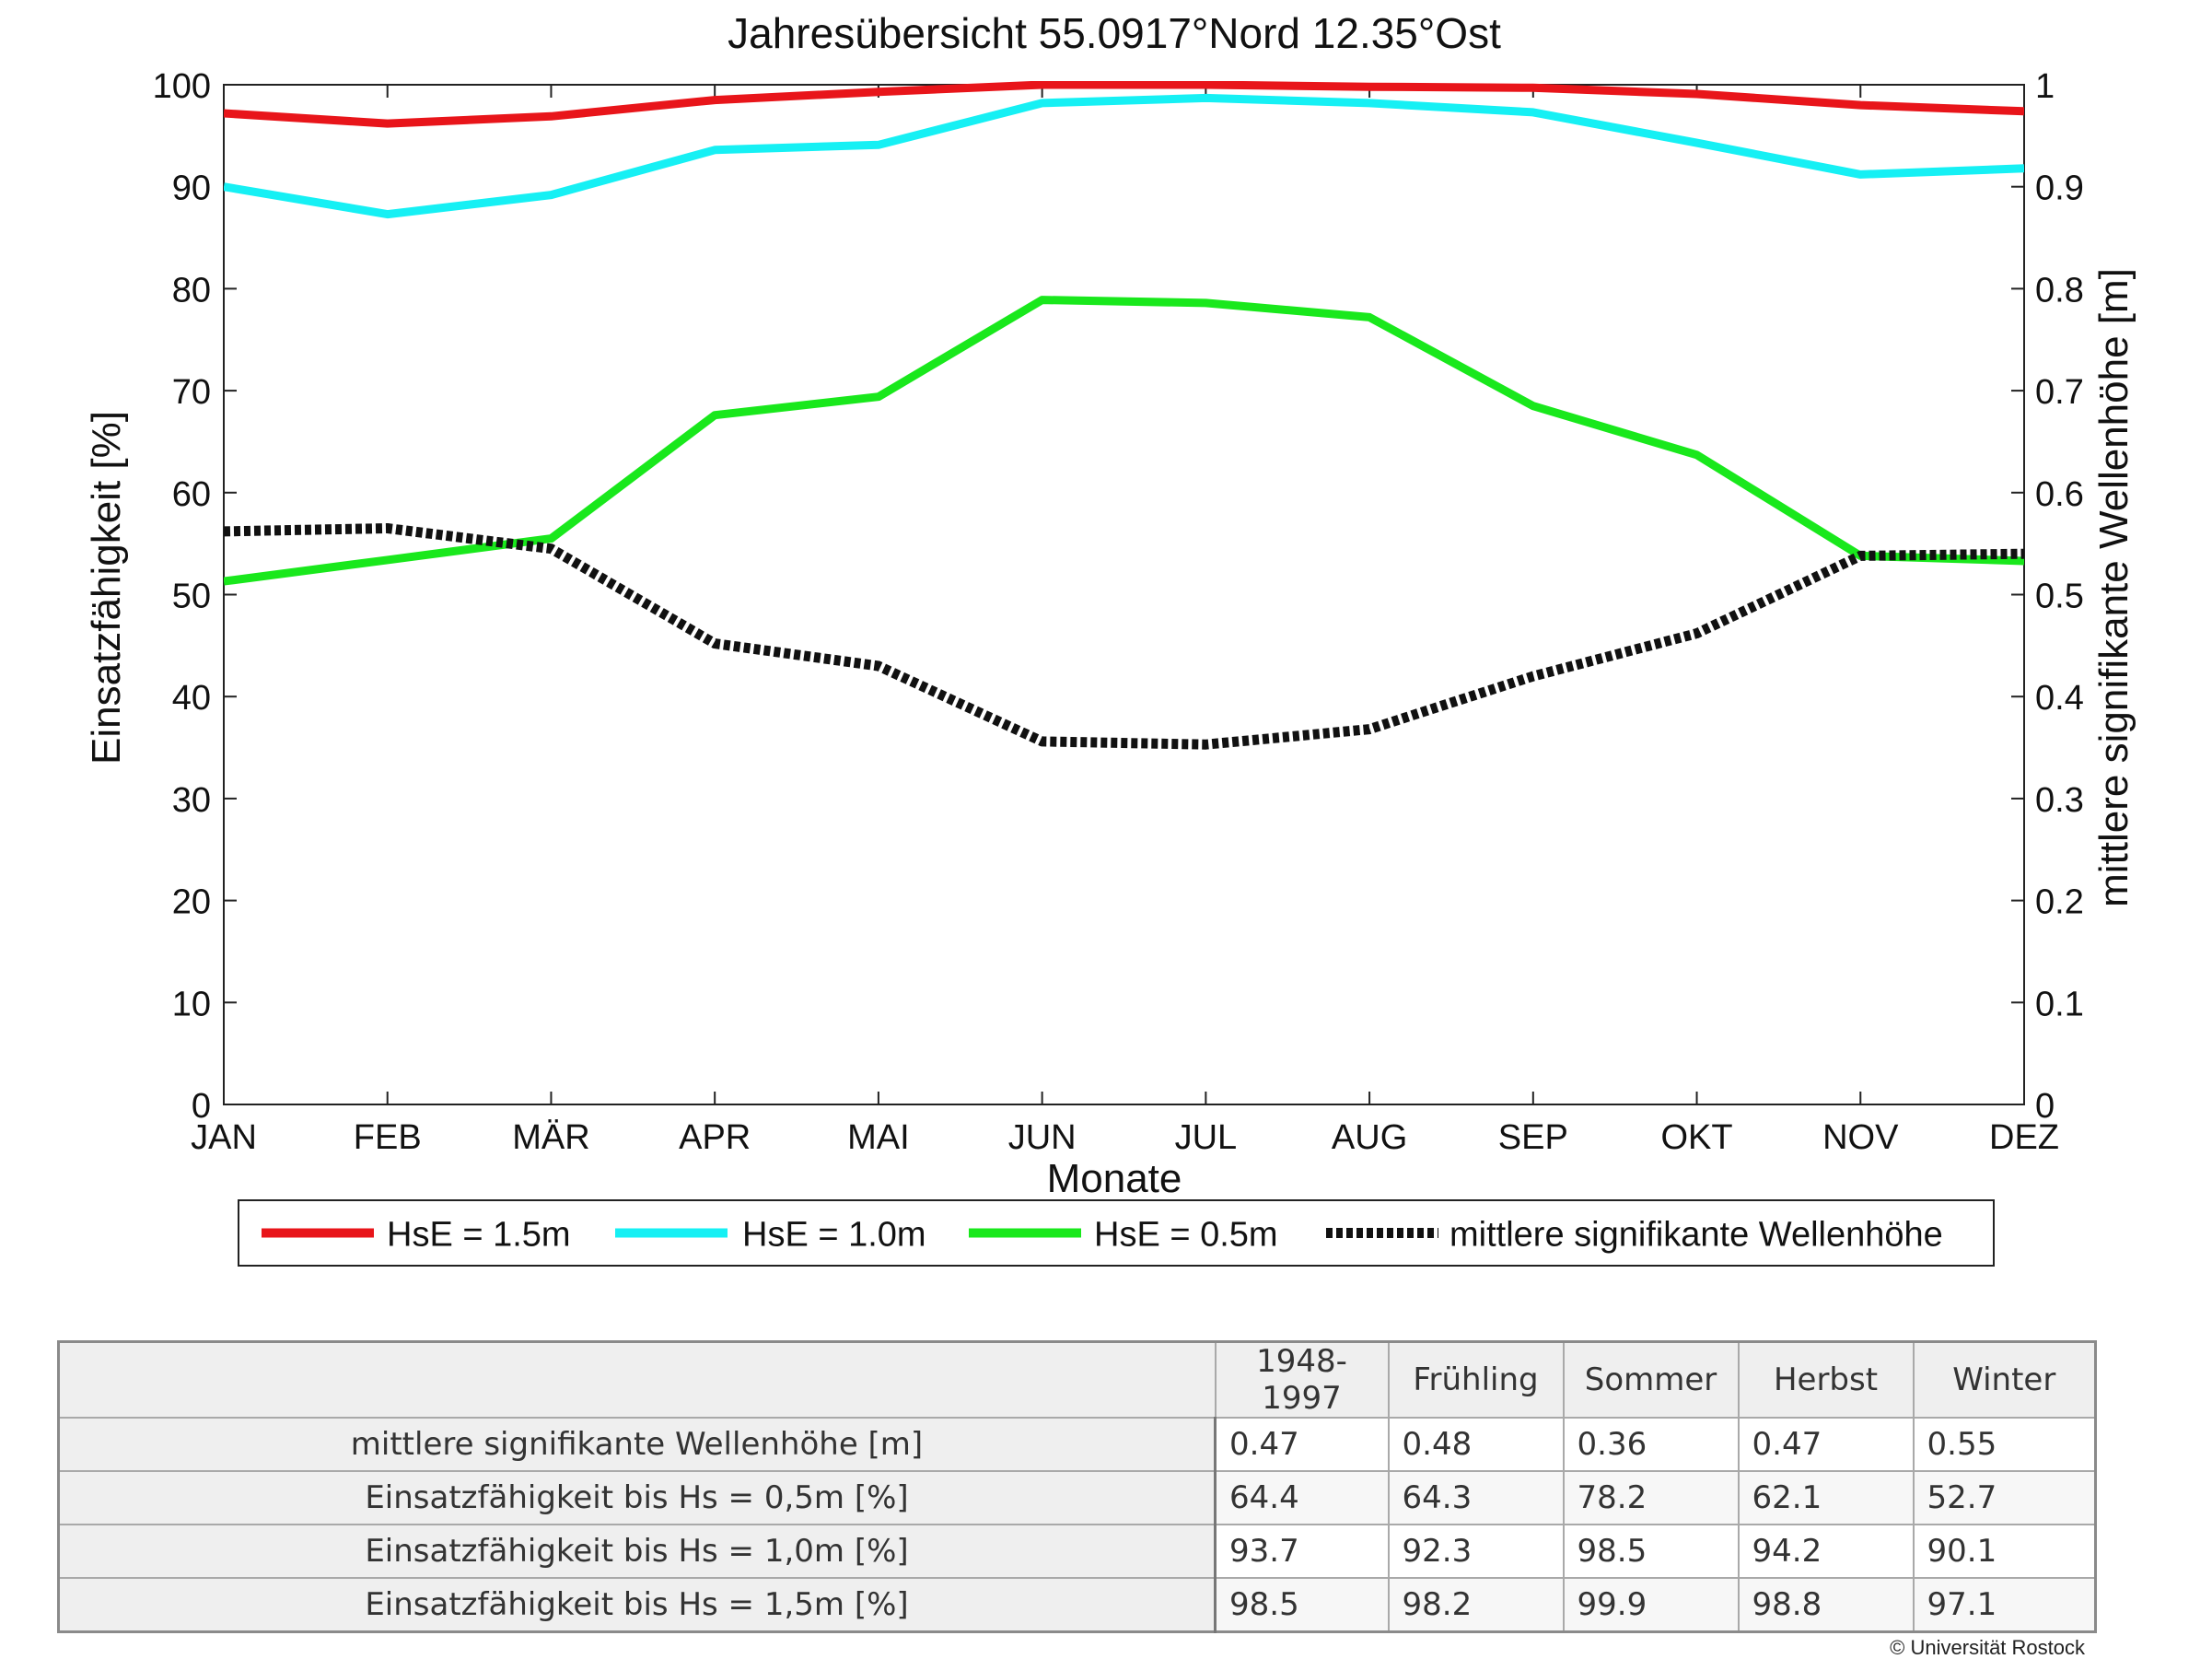 Image resolution: width=2212 pixels, height=1659 pixels. Describe the element at coordinates (192, 290) in the screenshot. I see `y-tick-label: 80` at that location.